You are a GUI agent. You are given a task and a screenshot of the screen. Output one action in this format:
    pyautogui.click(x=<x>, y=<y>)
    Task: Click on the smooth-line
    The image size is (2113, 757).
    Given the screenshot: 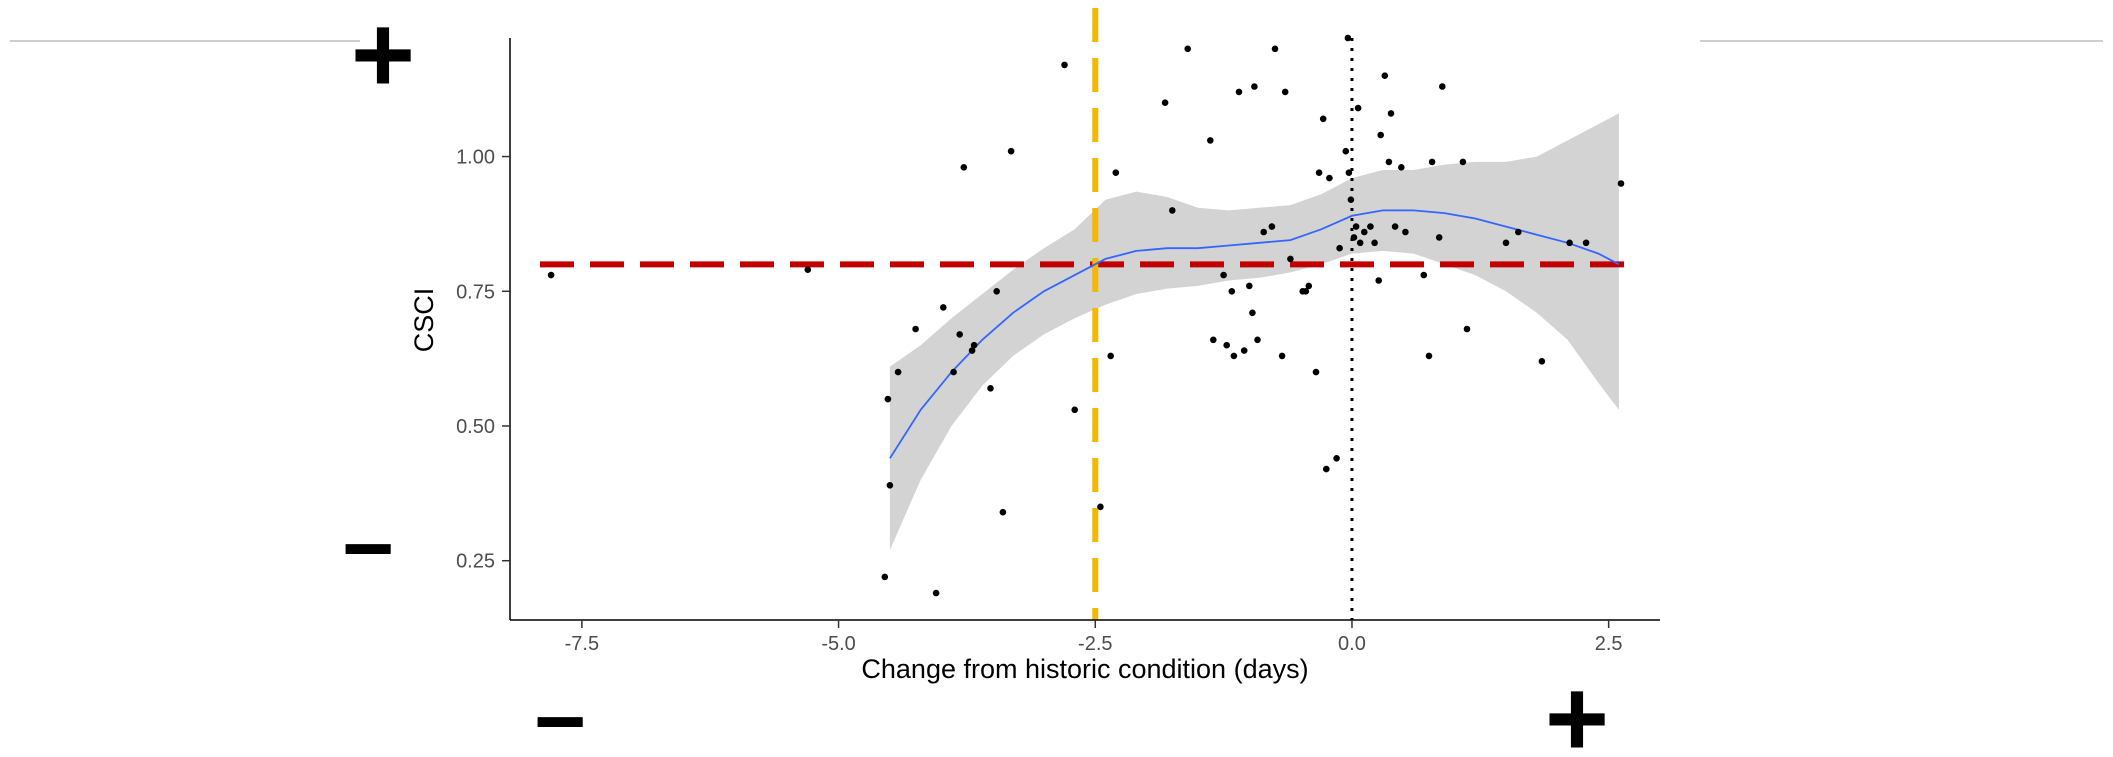 What is the action you would take?
    pyautogui.click(x=1254, y=334)
    